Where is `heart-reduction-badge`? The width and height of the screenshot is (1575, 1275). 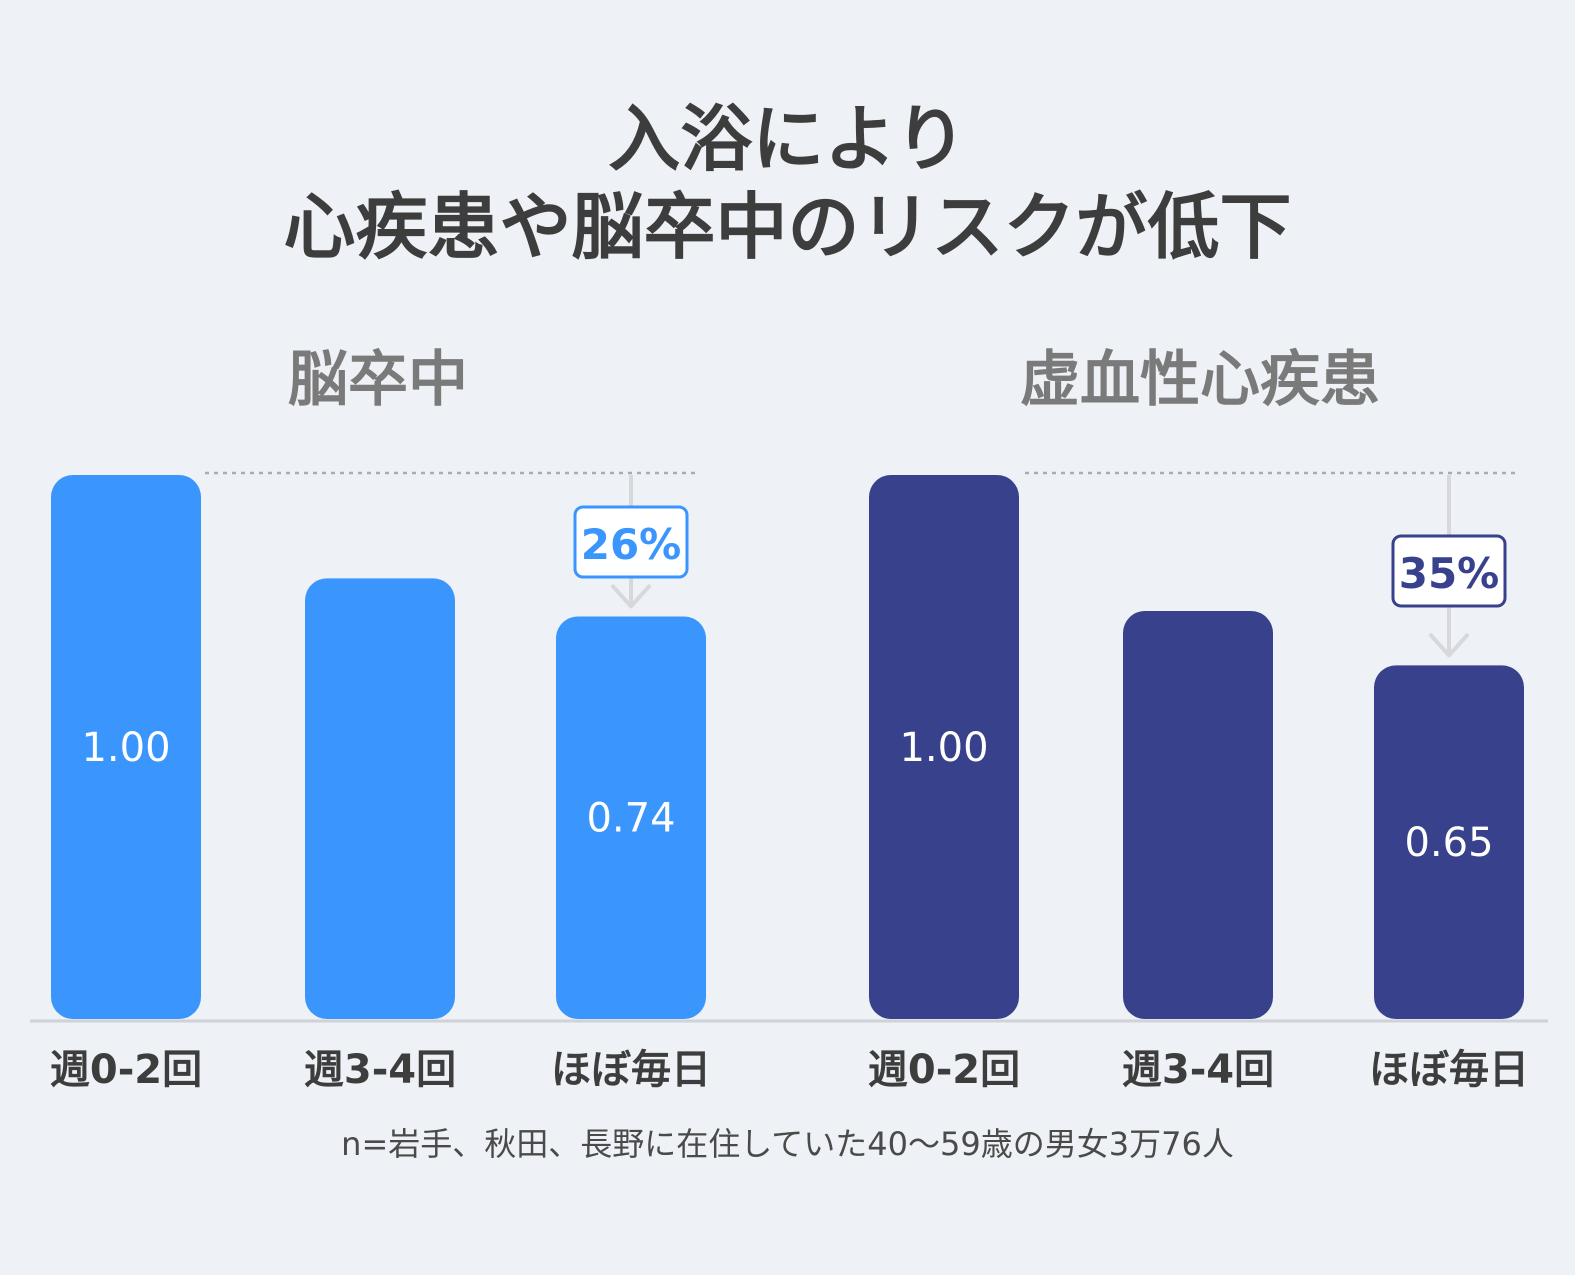 heart-reduction-badge is located at coordinates (1449, 571).